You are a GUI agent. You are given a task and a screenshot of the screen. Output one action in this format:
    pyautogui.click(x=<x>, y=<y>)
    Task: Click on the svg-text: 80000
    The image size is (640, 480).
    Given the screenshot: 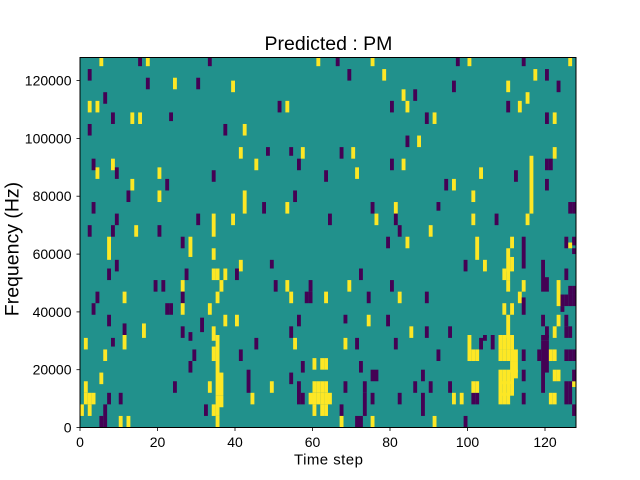 What is the action you would take?
    pyautogui.click(x=52, y=196)
    